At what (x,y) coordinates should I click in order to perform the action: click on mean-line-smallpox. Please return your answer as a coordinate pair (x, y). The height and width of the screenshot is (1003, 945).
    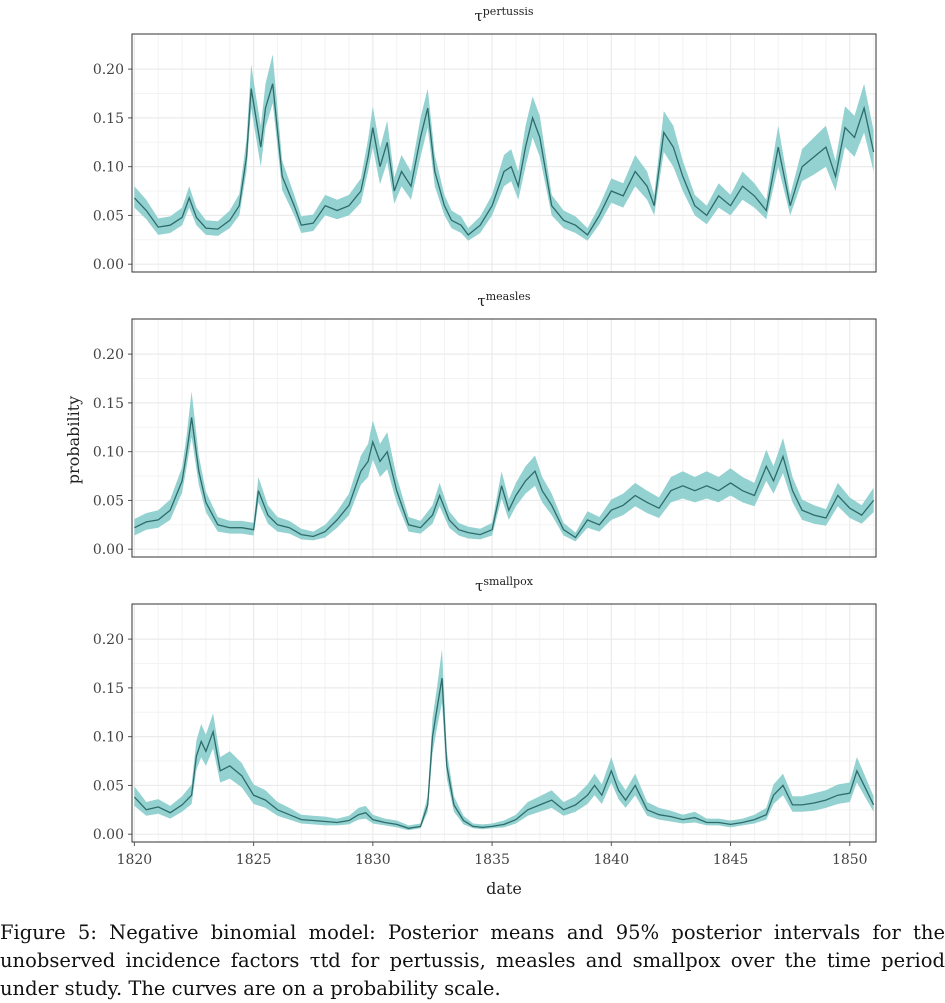
    Looking at the image, I should click on (504, 753).